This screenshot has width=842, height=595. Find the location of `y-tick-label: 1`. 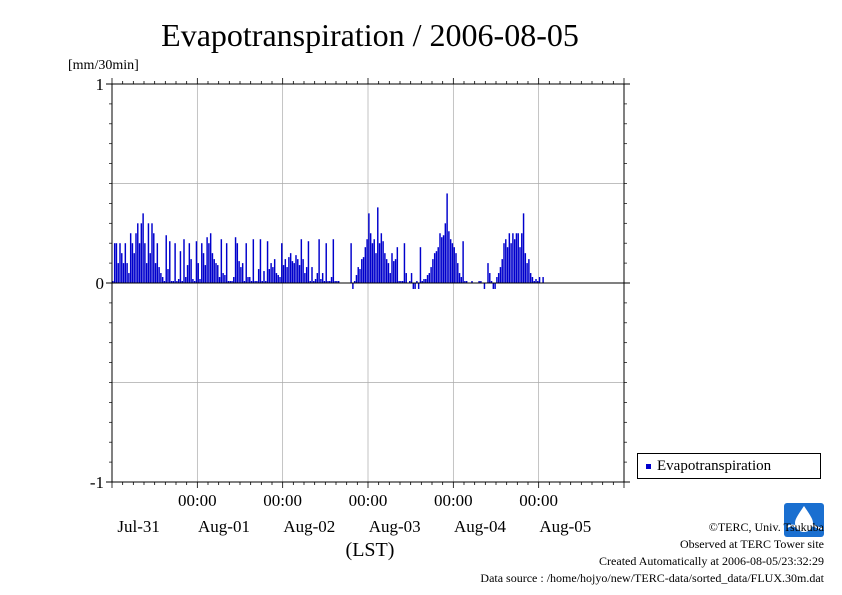

y-tick-label: 1 is located at coordinates (100, 84).